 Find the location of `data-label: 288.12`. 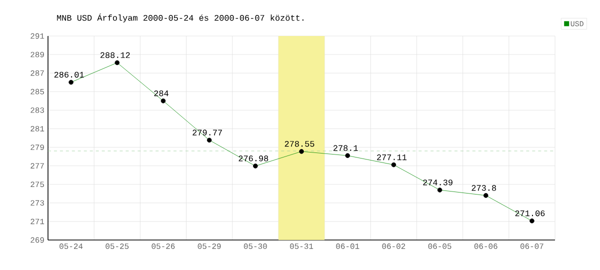

data-label: 288.12 is located at coordinates (115, 55).